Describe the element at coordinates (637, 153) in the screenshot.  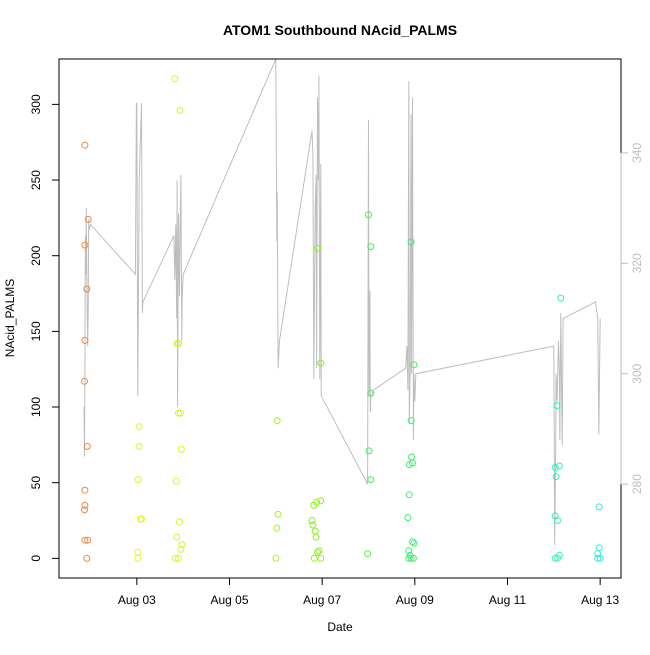
I see `y2-tick-label: 340` at that location.